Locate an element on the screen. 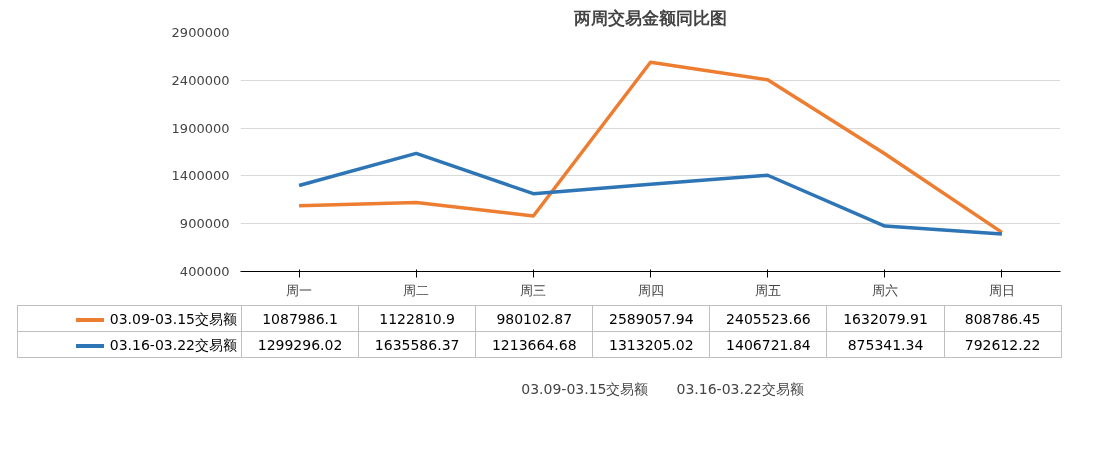 The width and height of the screenshot is (1107, 456). legend-label: 03.16-03.22交易额 is located at coordinates (129, 344).